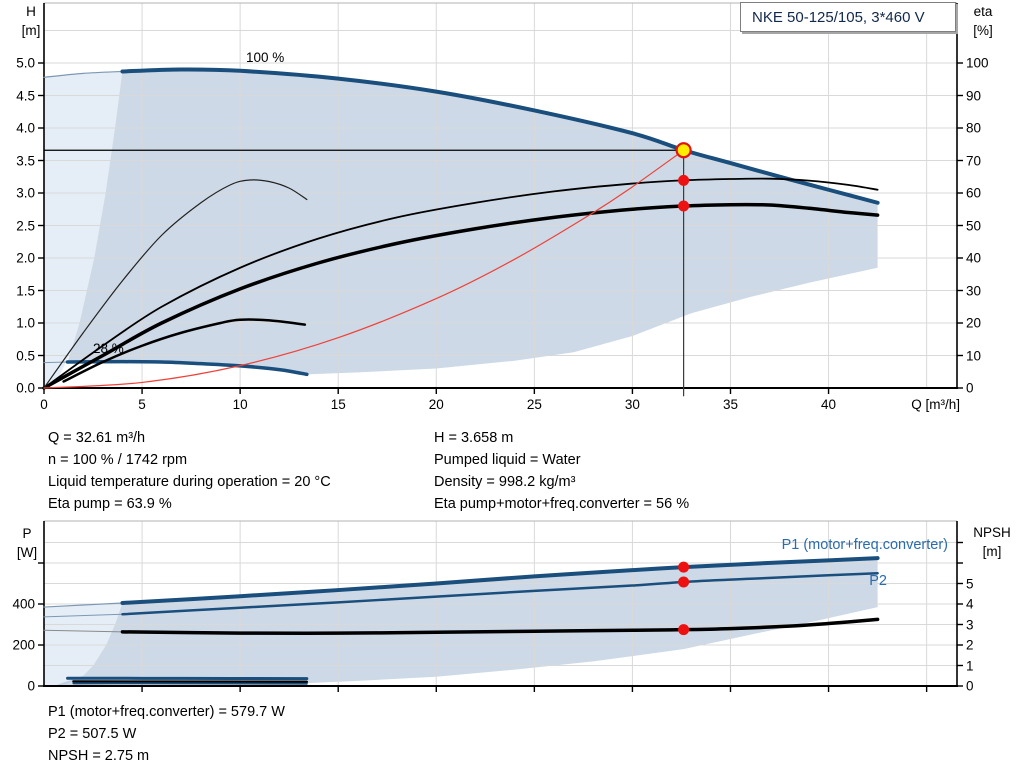 This screenshot has height=781, width=1024. I want to click on info-line: NPSH = 2.75 m, so click(99, 756).